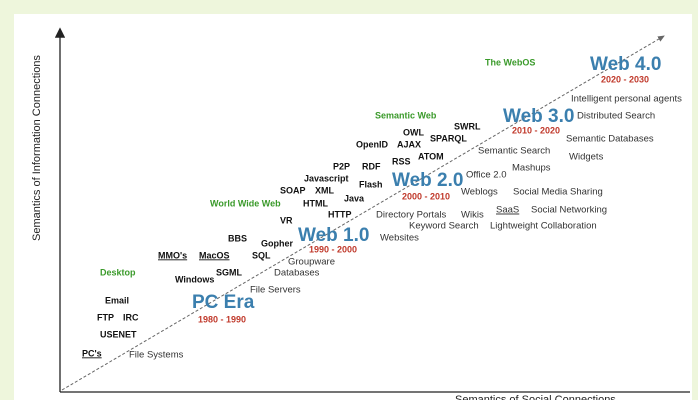  Describe the element at coordinates (586, 157) in the screenshot. I see `concept: Widgets` at that location.